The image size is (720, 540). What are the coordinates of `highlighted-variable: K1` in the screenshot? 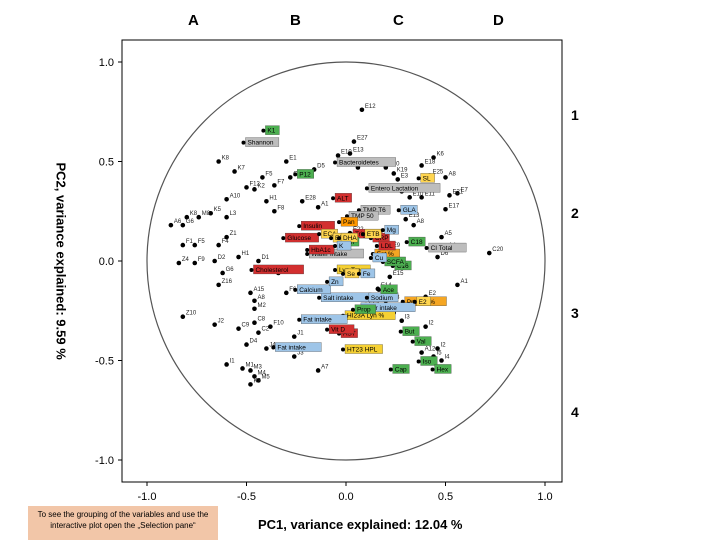 It's located at (270, 130).